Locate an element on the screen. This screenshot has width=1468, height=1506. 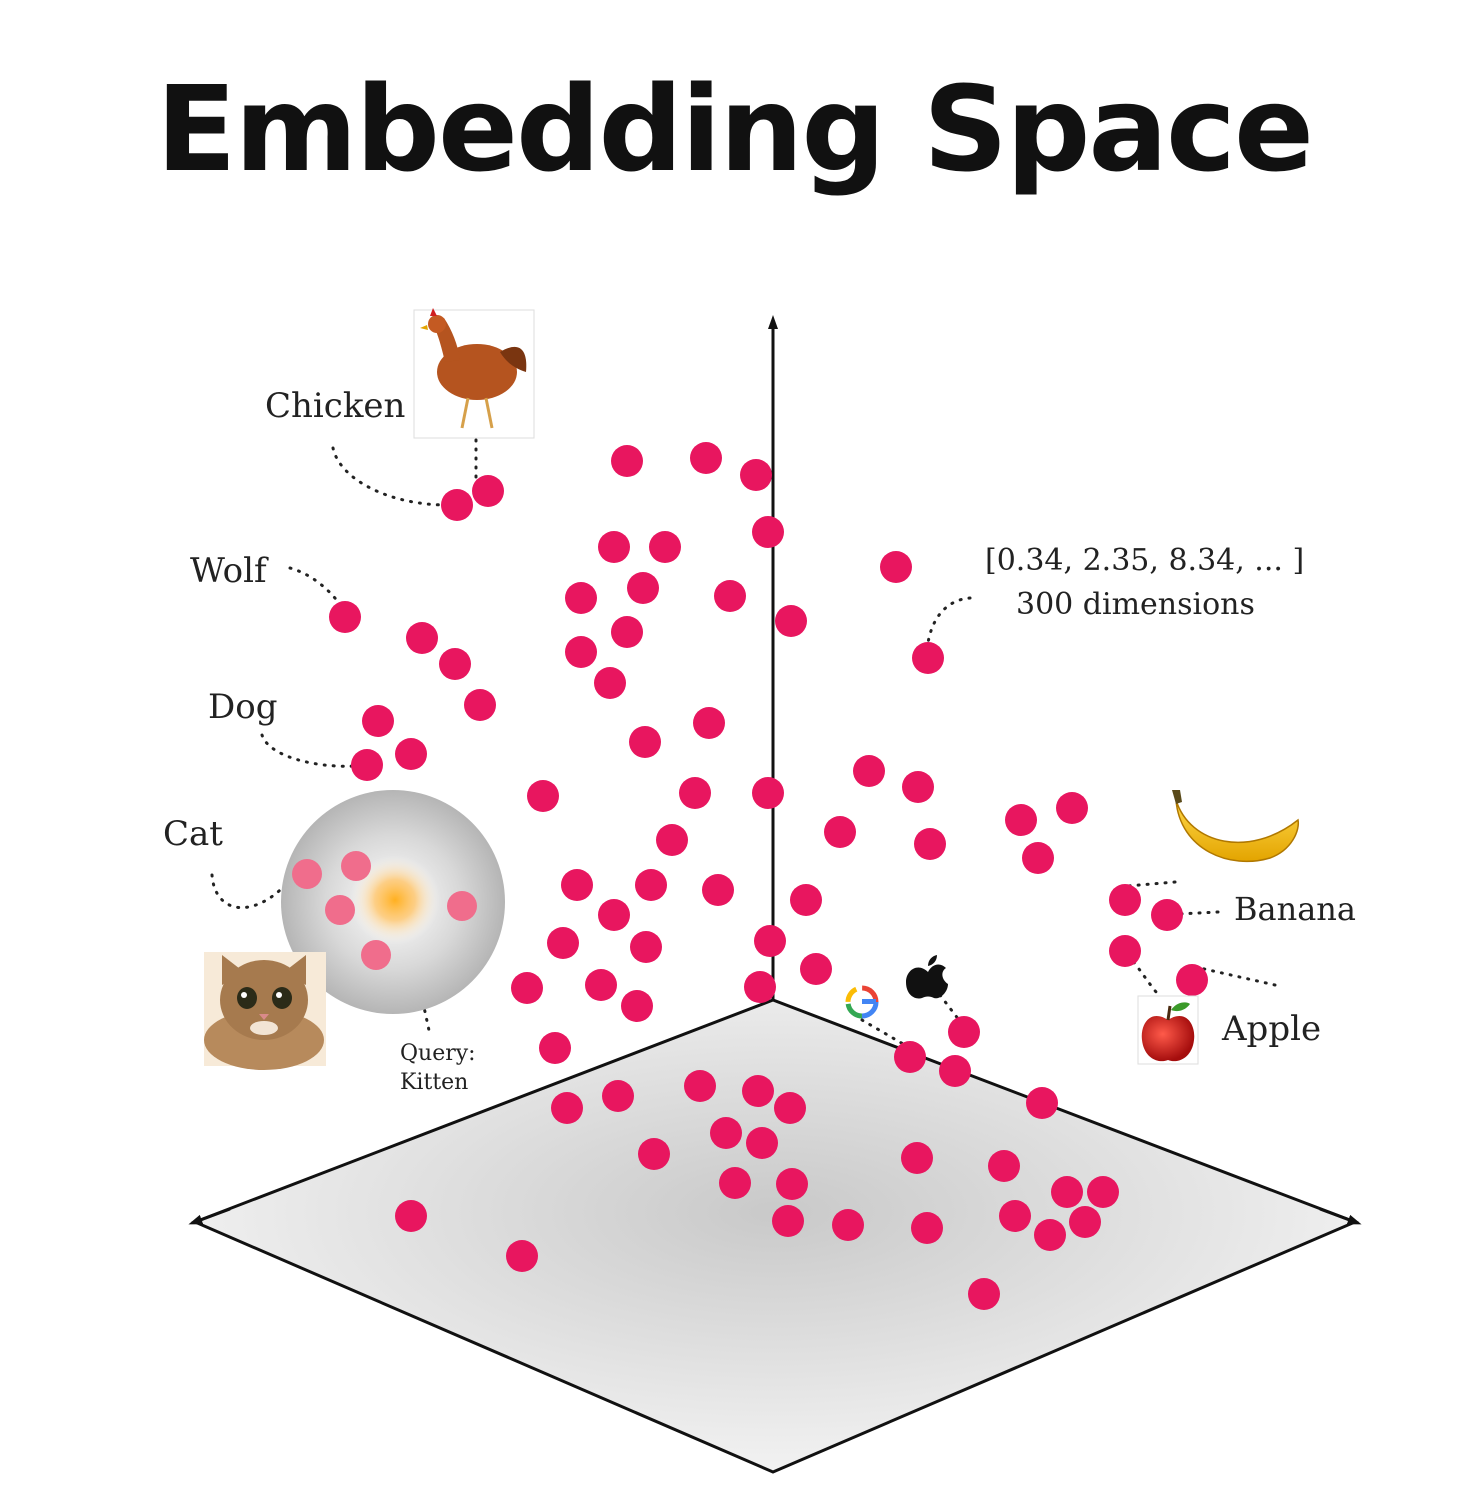
apple-photo is located at coordinates (1168, 1030).